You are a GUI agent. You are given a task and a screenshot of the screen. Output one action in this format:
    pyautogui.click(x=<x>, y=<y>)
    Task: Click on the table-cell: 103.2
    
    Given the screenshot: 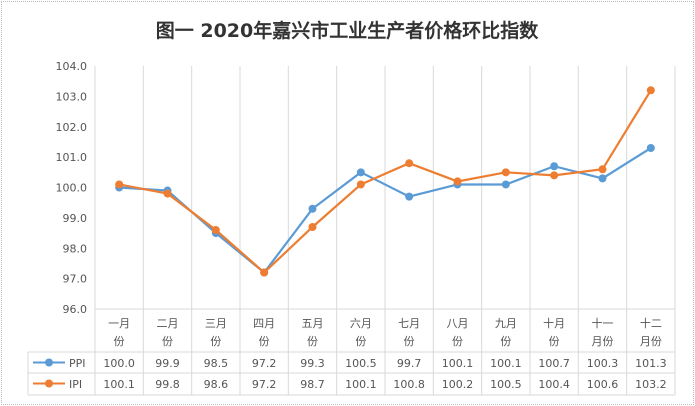 What is the action you would take?
    pyautogui.click(x=651, y=384)
    